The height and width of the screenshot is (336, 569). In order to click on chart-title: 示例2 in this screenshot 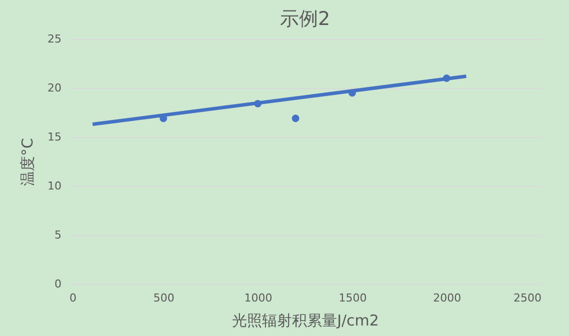, I will do `click(305, 19)`.